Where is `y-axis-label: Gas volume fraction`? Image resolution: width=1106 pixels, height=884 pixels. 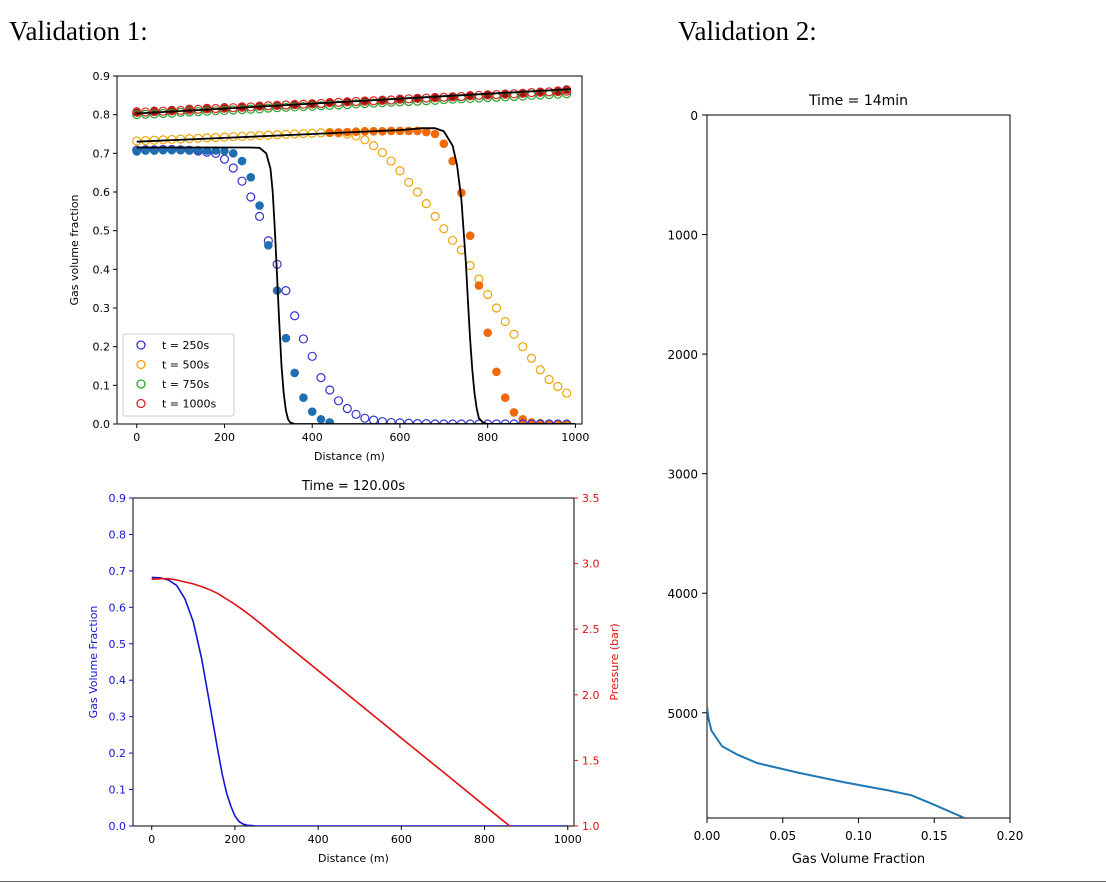 y-axis-label: Gas volume fraction is located at coordinates (74, 249).